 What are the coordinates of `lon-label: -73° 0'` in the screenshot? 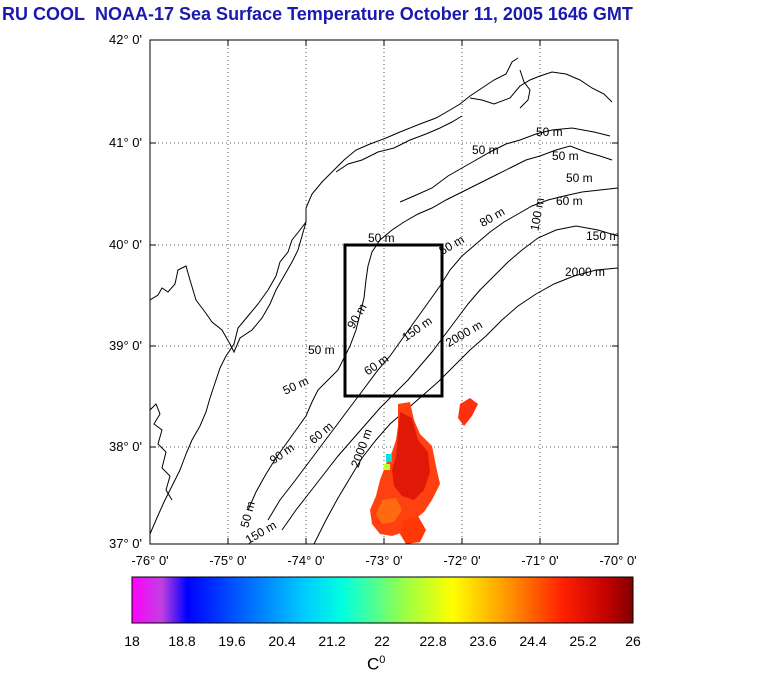 It's located at (384, 560).